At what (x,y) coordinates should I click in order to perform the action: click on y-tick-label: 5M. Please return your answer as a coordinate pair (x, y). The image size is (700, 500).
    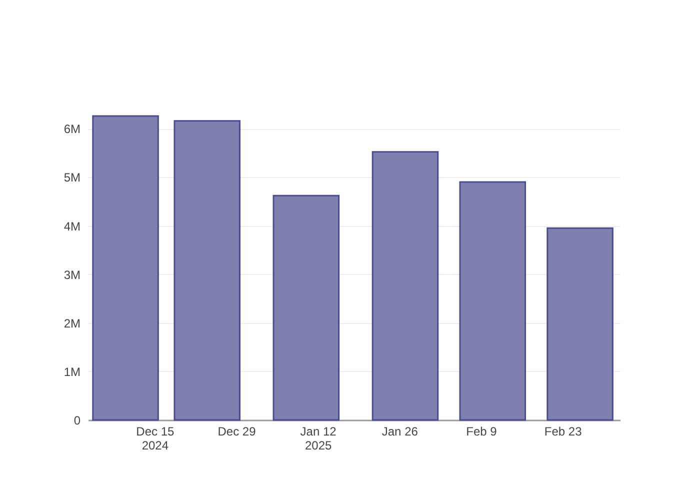
    Looking at the image, I should click on (72, 177).